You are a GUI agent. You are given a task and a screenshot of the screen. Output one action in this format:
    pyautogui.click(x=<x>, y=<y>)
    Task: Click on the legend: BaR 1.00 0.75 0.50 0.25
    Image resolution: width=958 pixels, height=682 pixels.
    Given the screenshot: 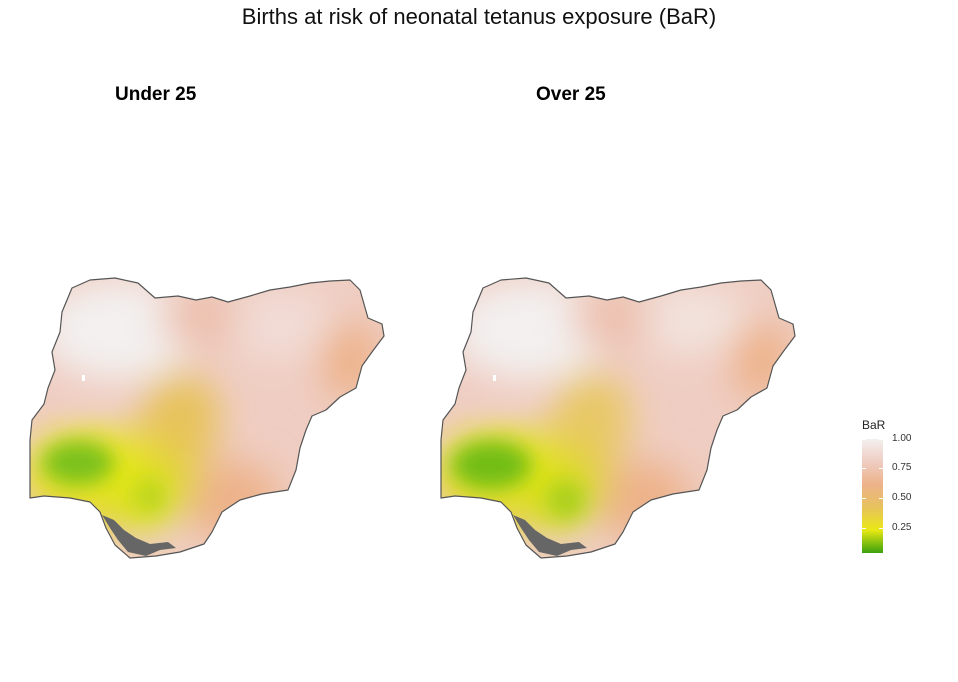 What is the action you would take?
    pyautogui.click(x=907, y=488)
    